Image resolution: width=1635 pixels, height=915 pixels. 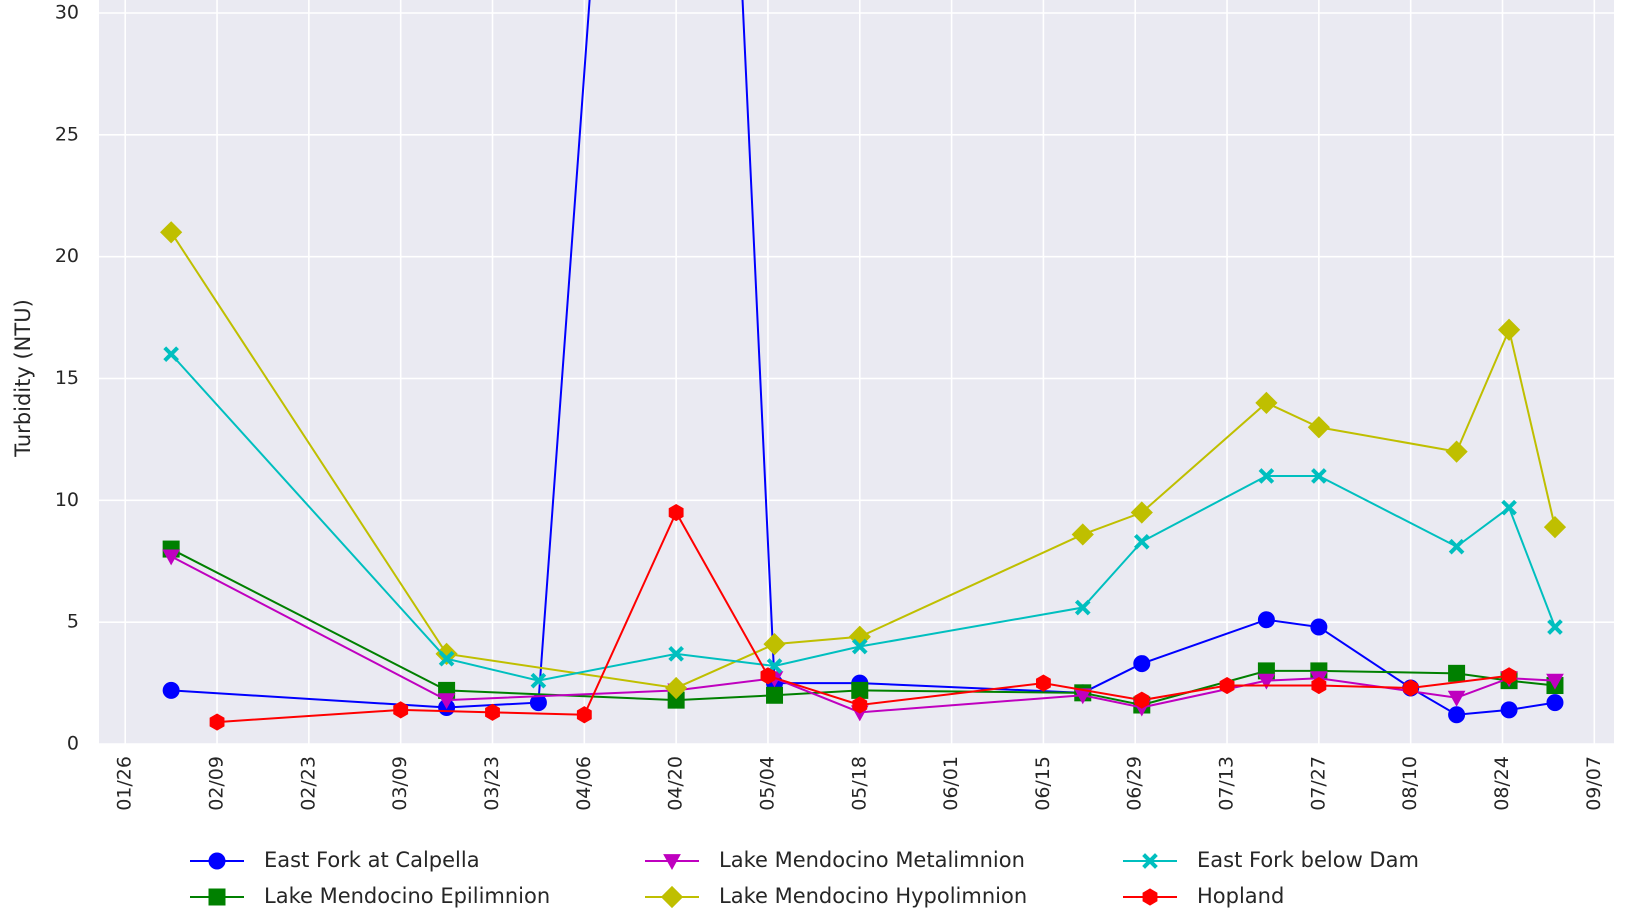 I want to click on y-tick-label: 20, so click(x=67, y=256).